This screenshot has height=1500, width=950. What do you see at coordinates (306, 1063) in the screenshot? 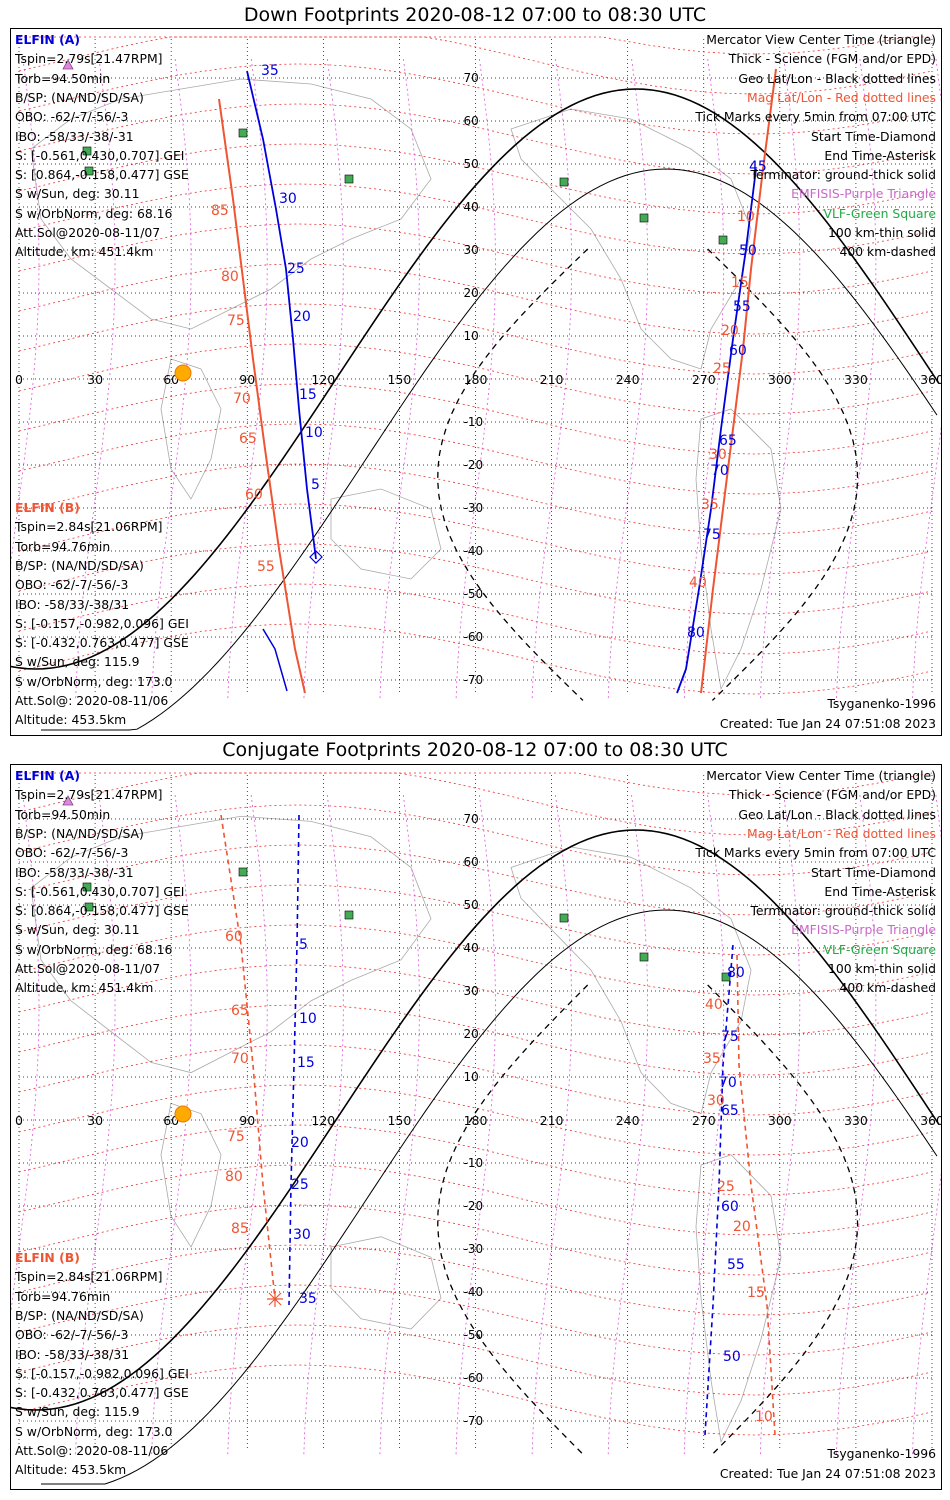
I see `tick-label-elfin-a: 15` at bounding box center [306, 1063].